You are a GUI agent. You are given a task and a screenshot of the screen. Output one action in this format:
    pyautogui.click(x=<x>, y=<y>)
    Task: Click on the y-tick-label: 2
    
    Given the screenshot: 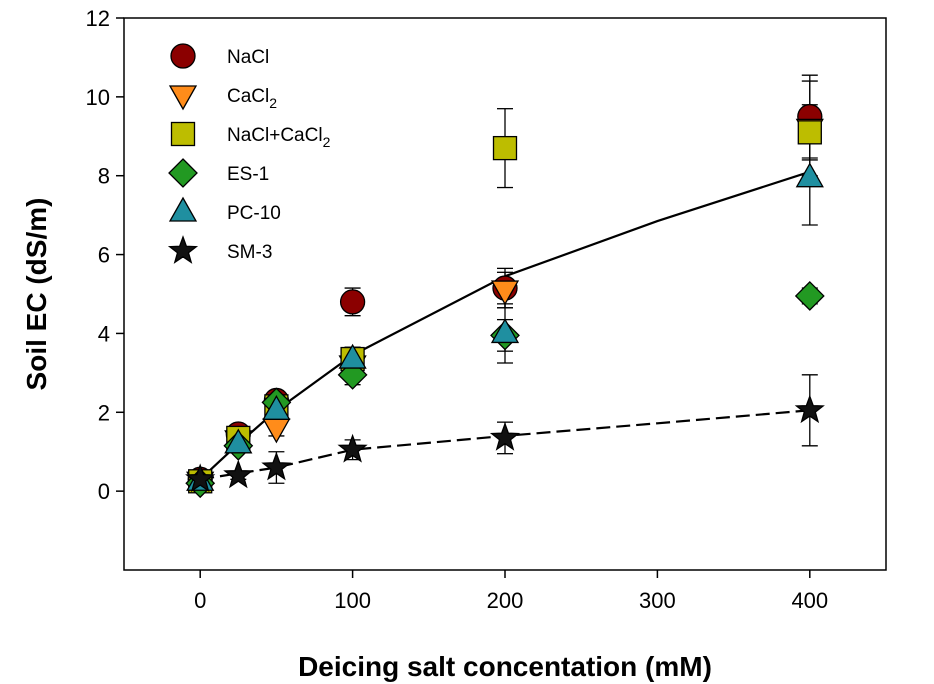 What is the action you would take?
    pyautogui.click(x=104, y=412)
    